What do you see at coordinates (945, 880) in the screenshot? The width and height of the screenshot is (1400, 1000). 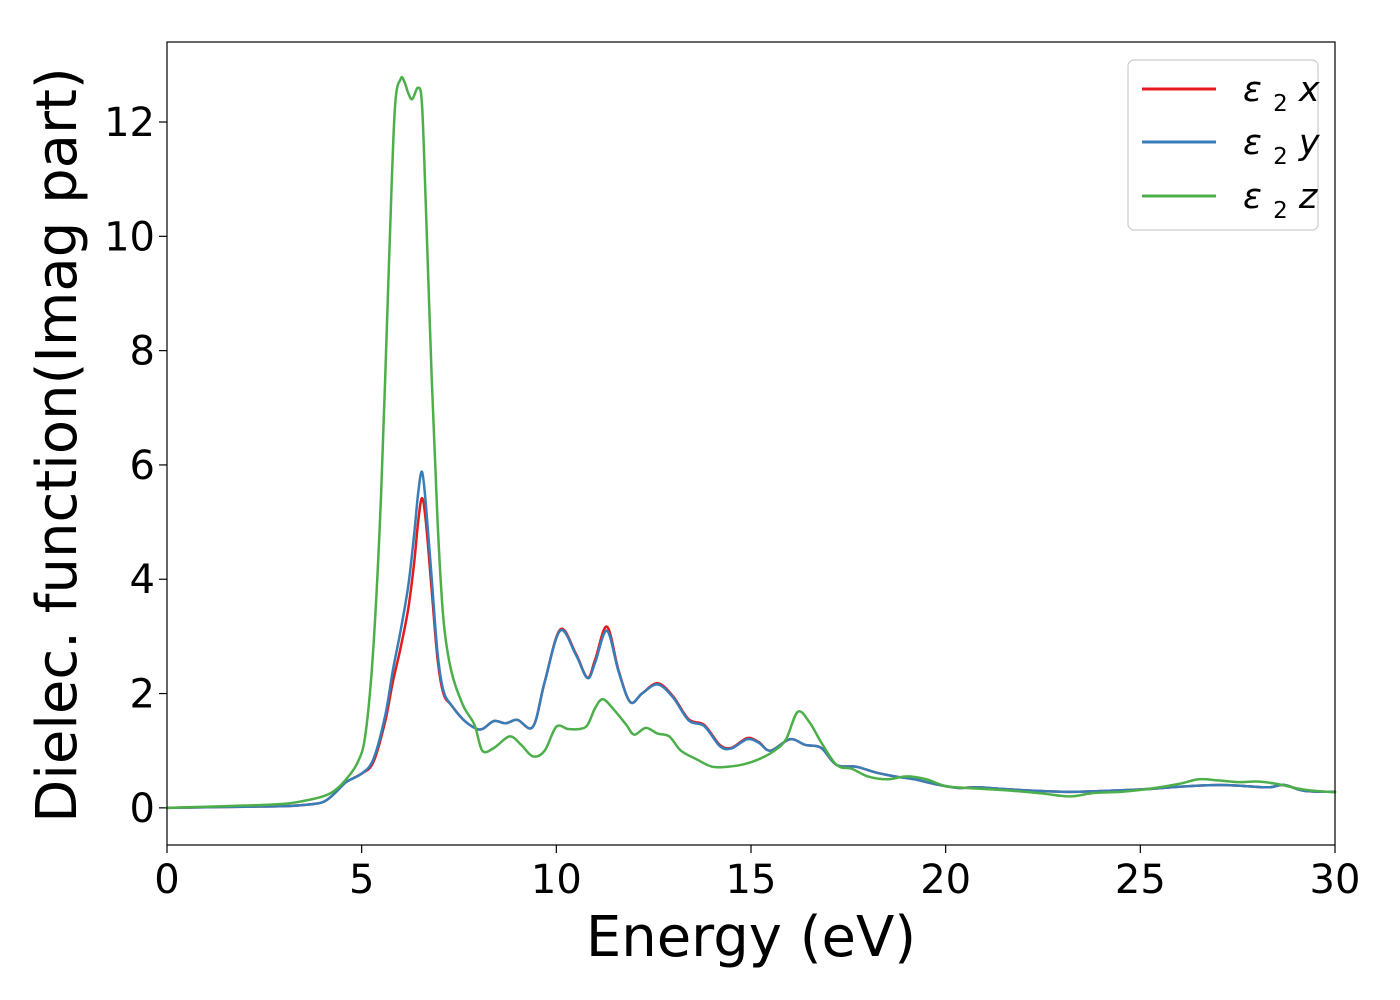 I see `x-tick-label-4: 20` at bounding box center [945, 880].